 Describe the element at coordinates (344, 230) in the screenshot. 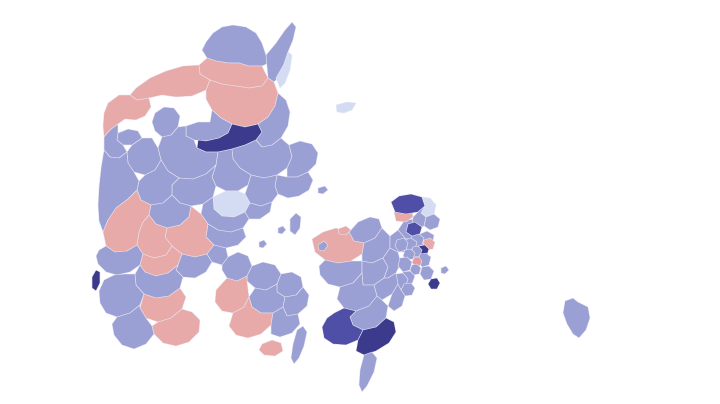

I see `region-islet-fejoe` at that location.